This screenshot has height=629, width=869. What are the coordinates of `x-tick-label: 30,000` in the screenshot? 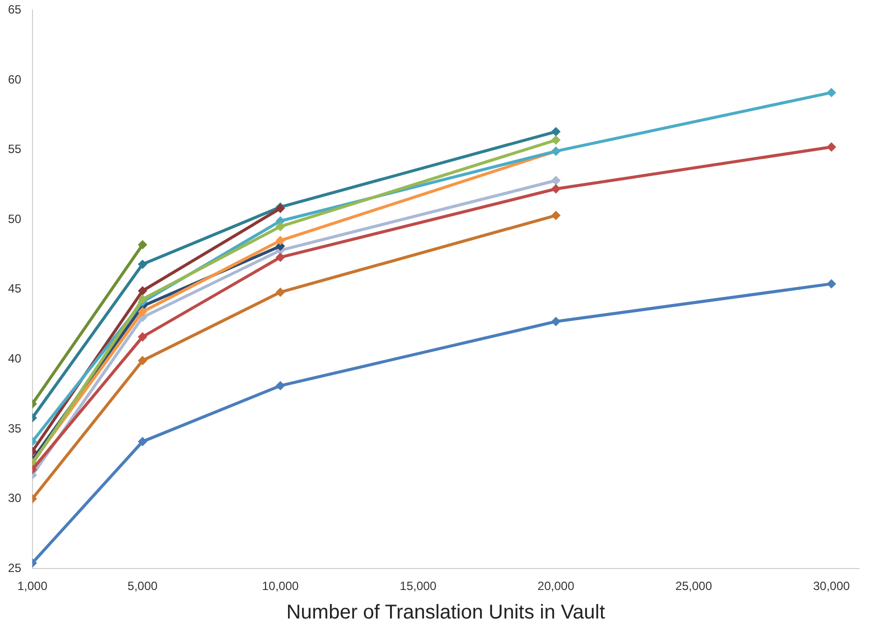 It's located at (831, 586).